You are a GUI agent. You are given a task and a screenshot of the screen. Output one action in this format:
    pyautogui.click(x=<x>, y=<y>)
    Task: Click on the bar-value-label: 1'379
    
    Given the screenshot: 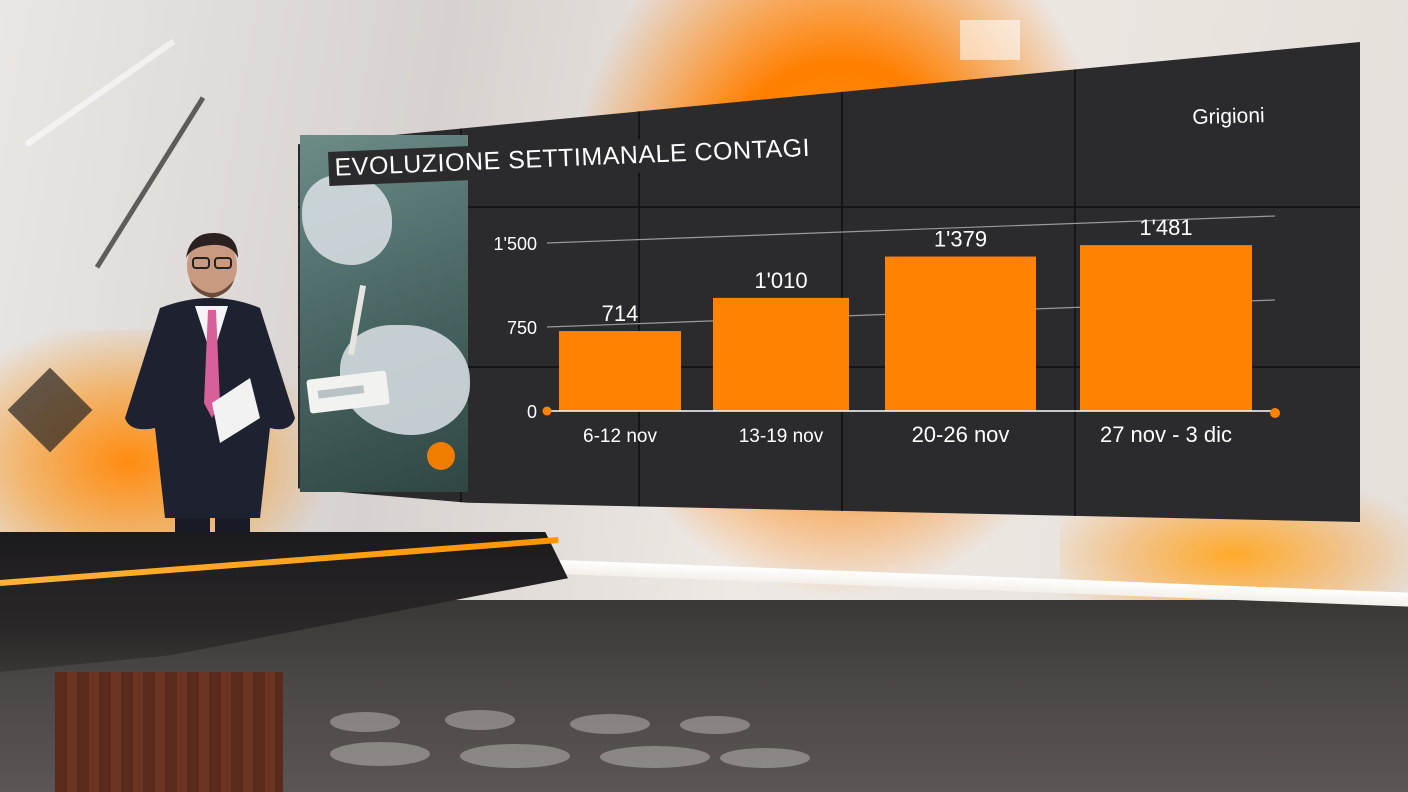 What is the action you would take?
    pyautogui.click(x=960, y=239)
    